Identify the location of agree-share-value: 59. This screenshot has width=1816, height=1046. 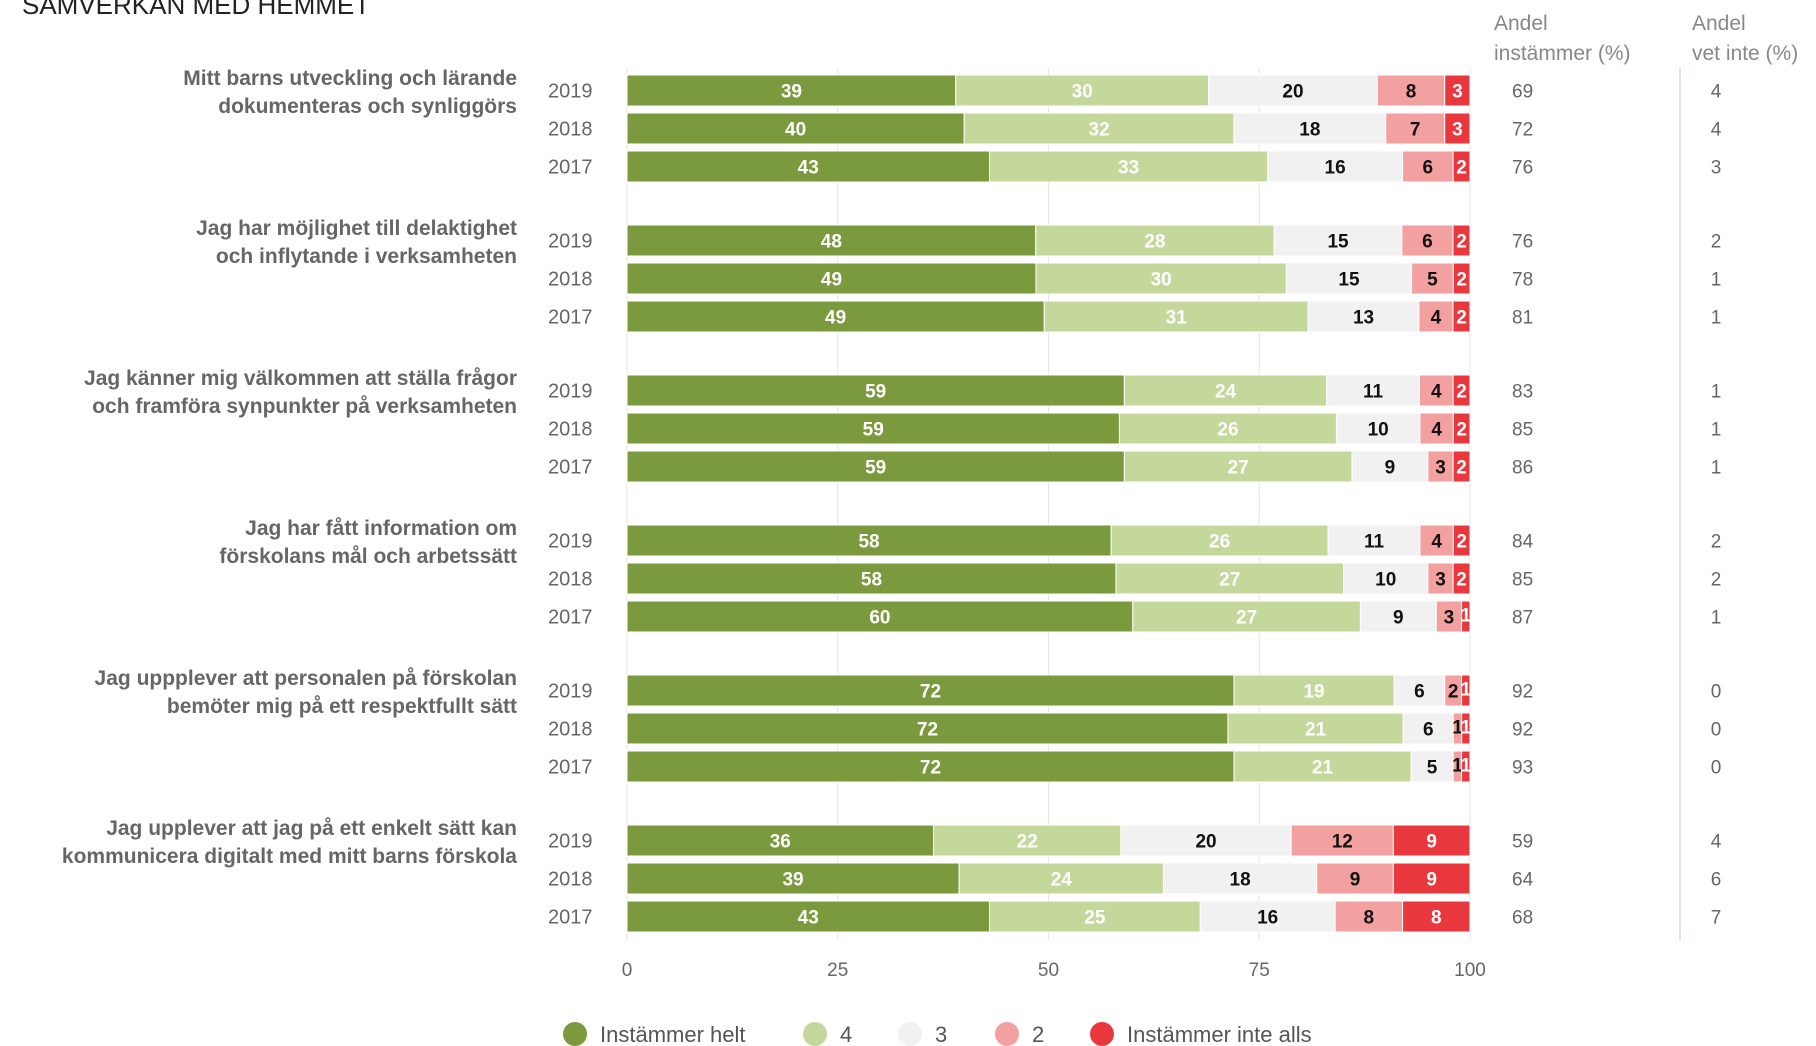
(1522, 842).